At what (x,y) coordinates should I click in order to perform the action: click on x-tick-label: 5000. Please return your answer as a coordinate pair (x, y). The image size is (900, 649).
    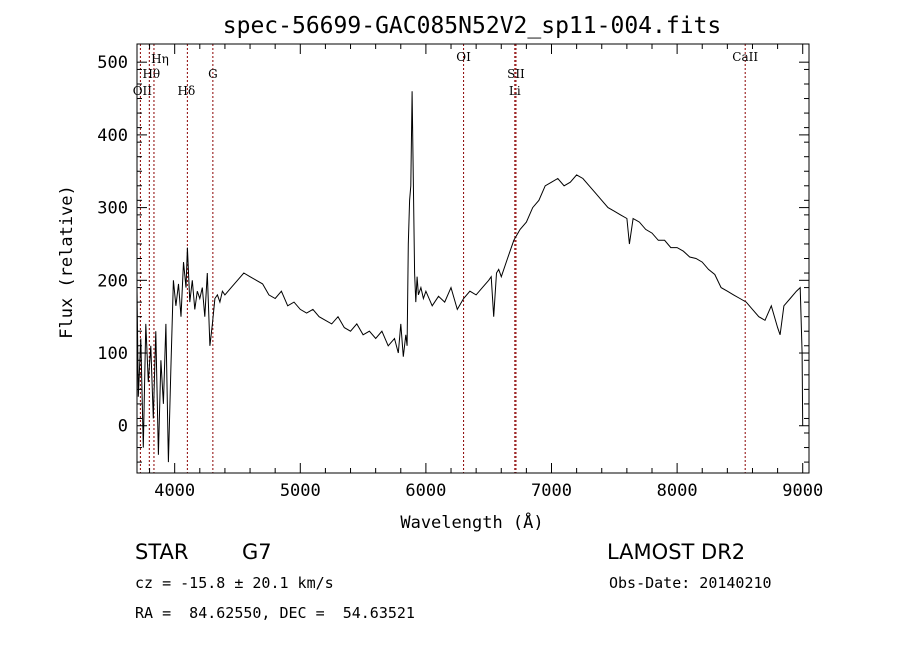
    Looking at the image, I should click on (300, 491).